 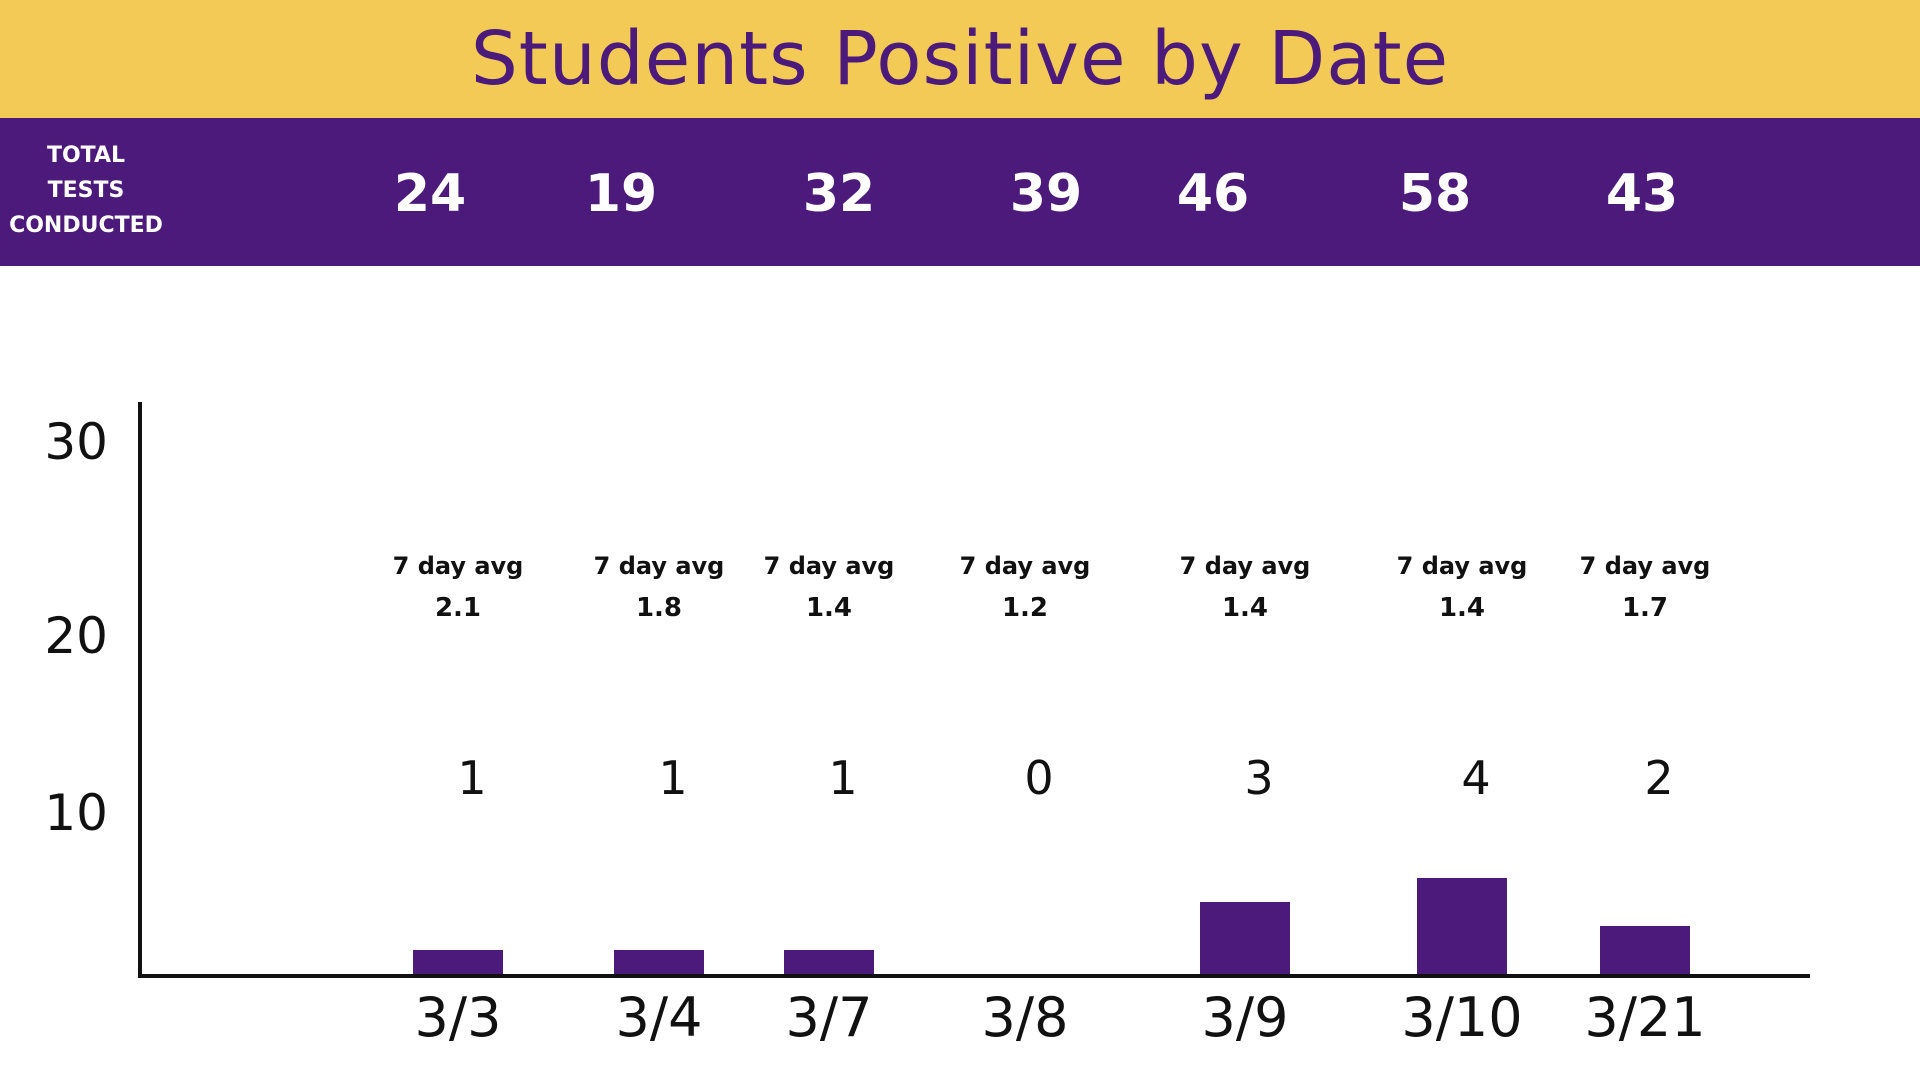 I want to click on x-tick-label: 3/4, so click(x=659, y=1017).